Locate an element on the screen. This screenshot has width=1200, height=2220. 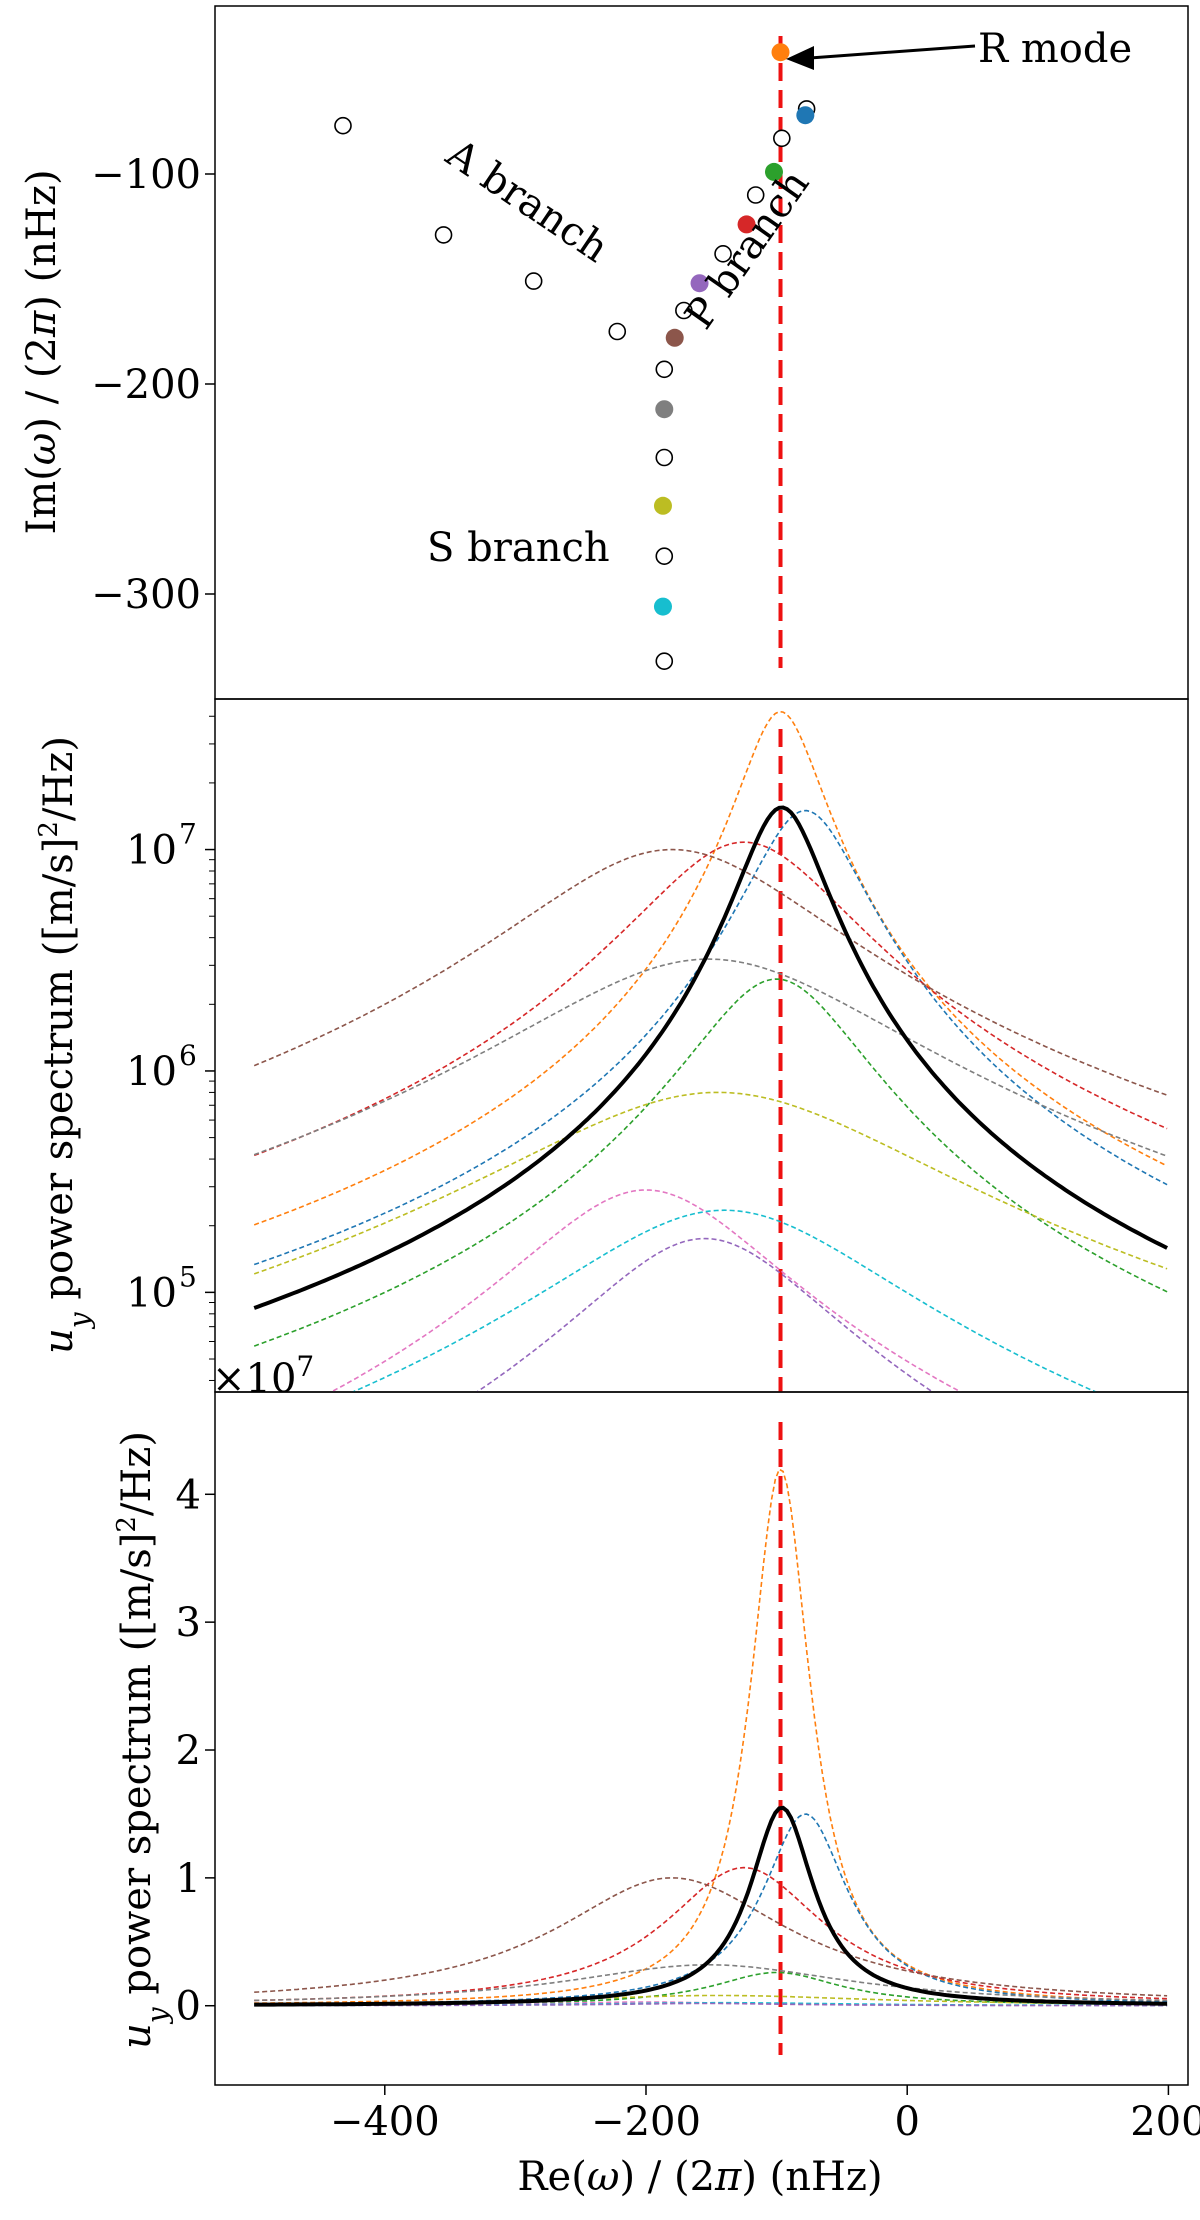
ytick-label: 2 is located at coordinates (188, 1751).